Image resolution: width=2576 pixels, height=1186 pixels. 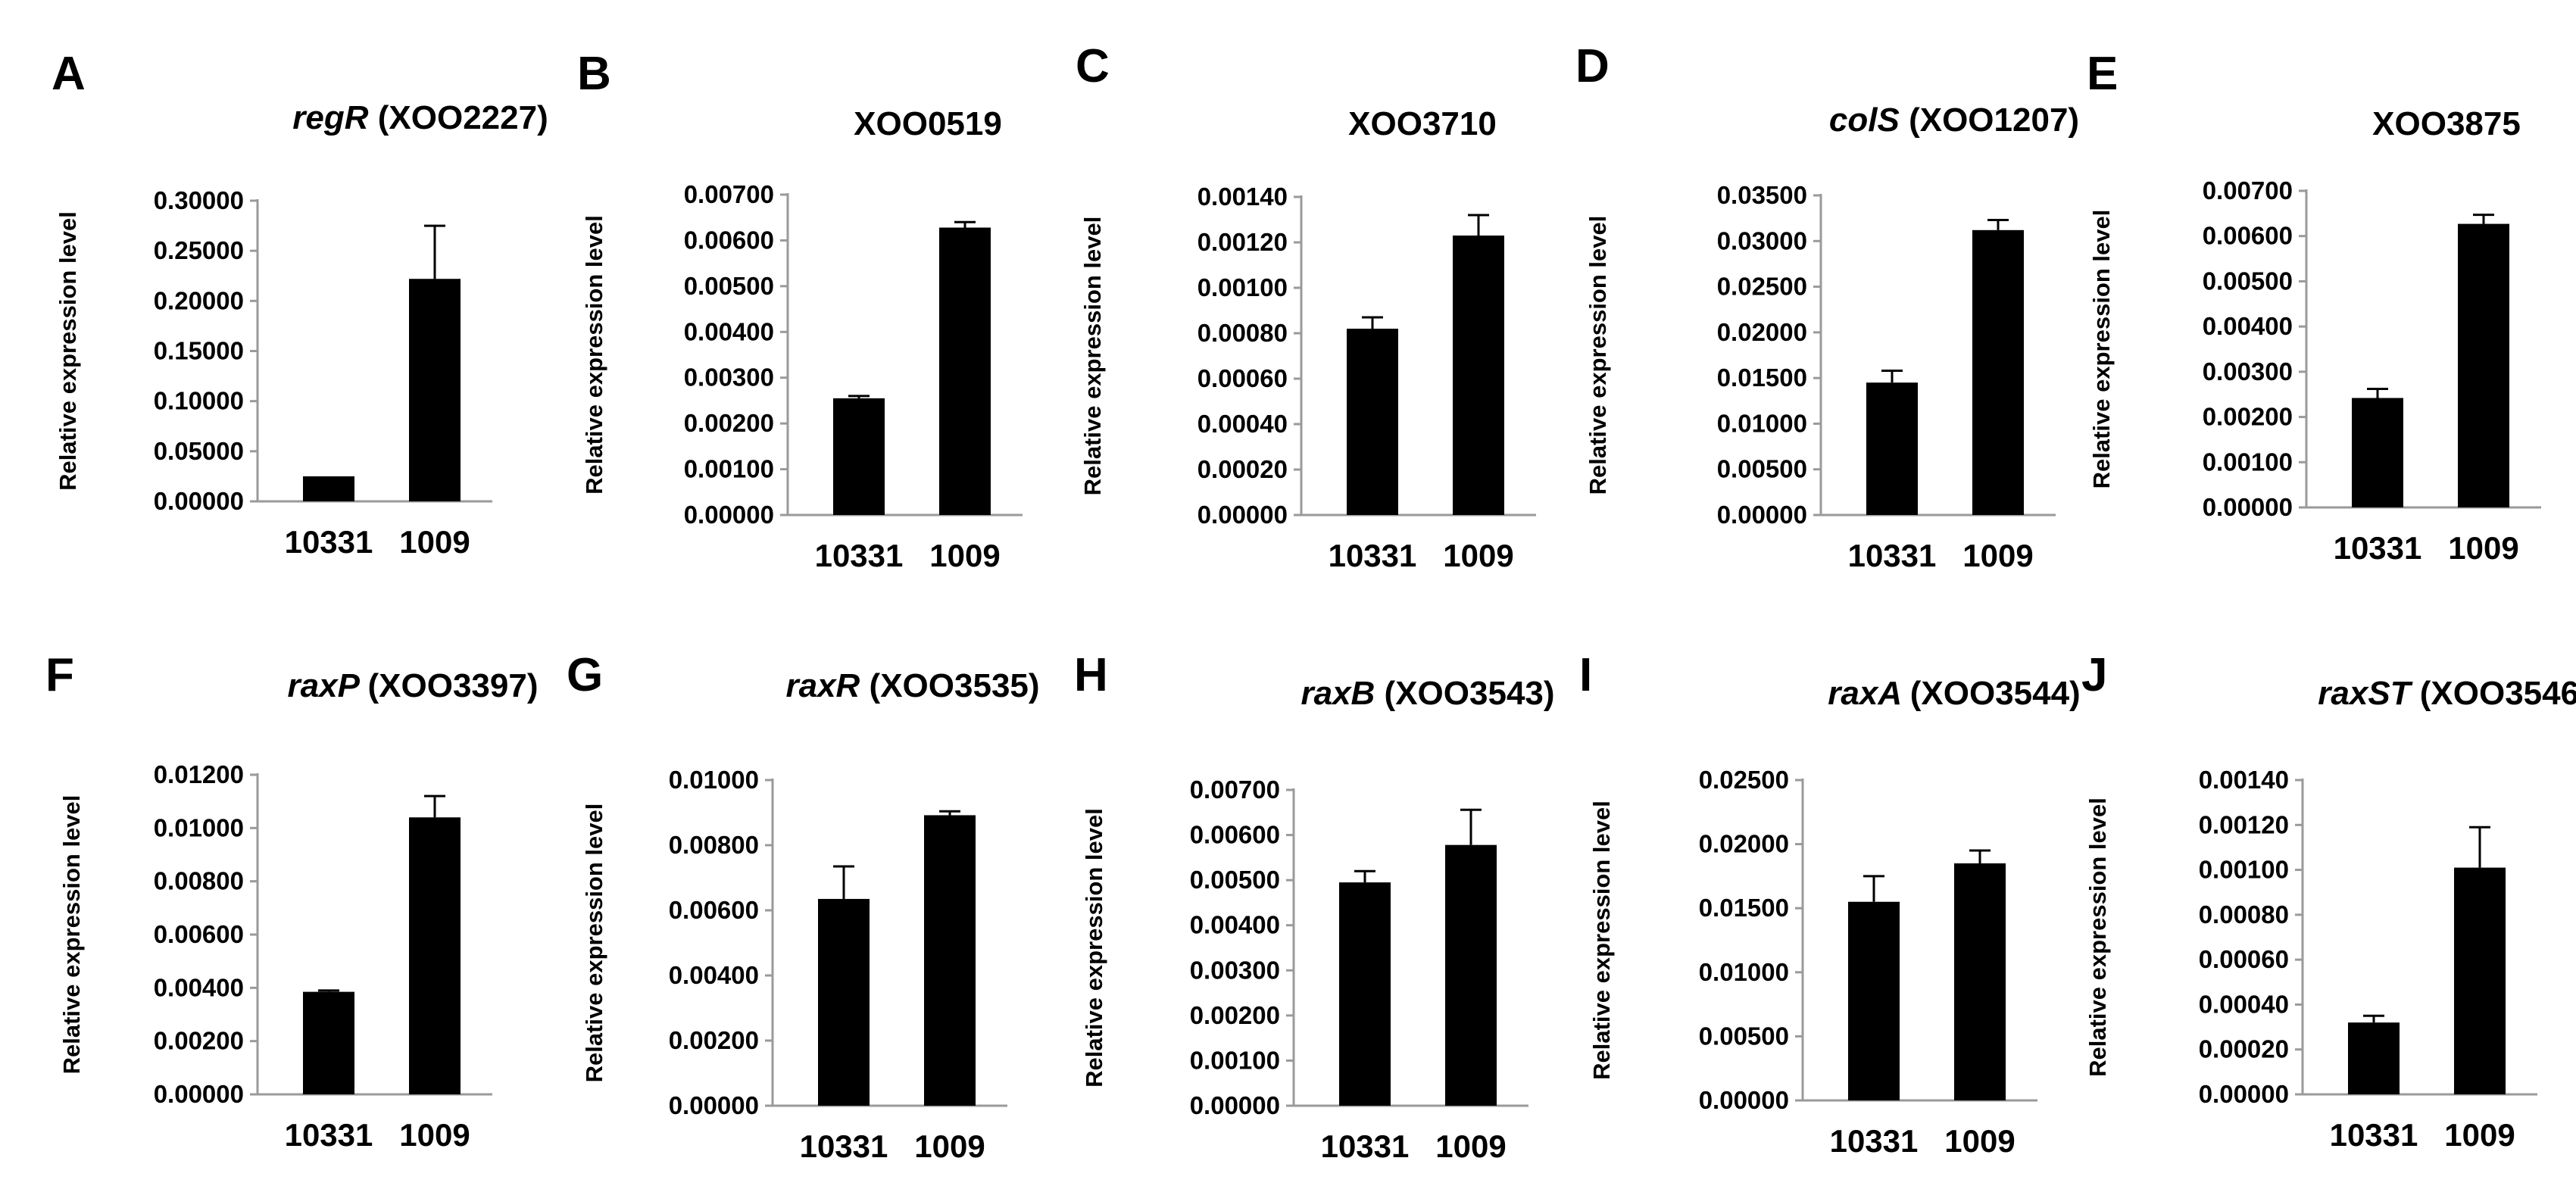 I want to click on chart-title-h: raxB (XOO3543), so click(x=1427, y=693).